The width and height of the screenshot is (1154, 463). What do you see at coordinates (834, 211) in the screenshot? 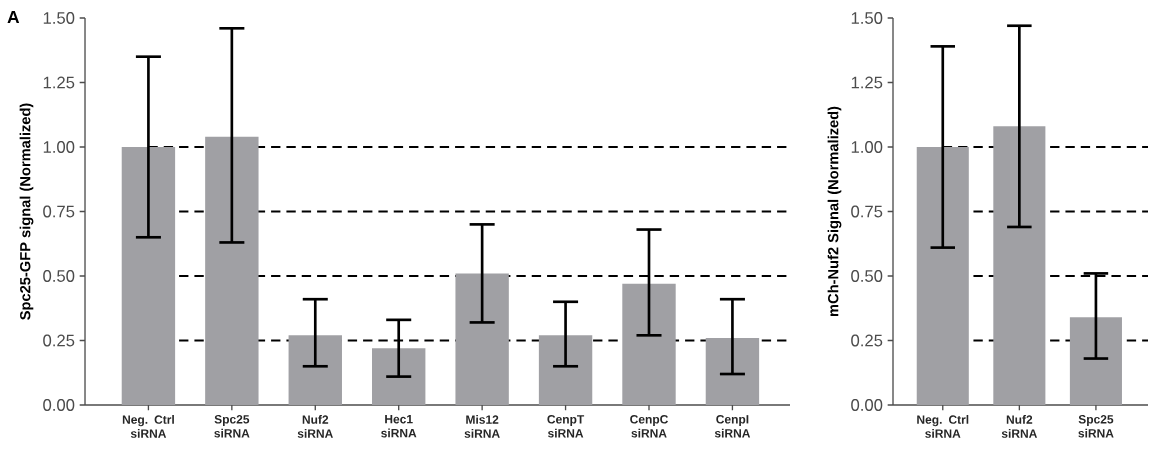
I see `y-axis-title: mCh-Nuf2 Signal (Normalized)` at bounding box center [834, 211].